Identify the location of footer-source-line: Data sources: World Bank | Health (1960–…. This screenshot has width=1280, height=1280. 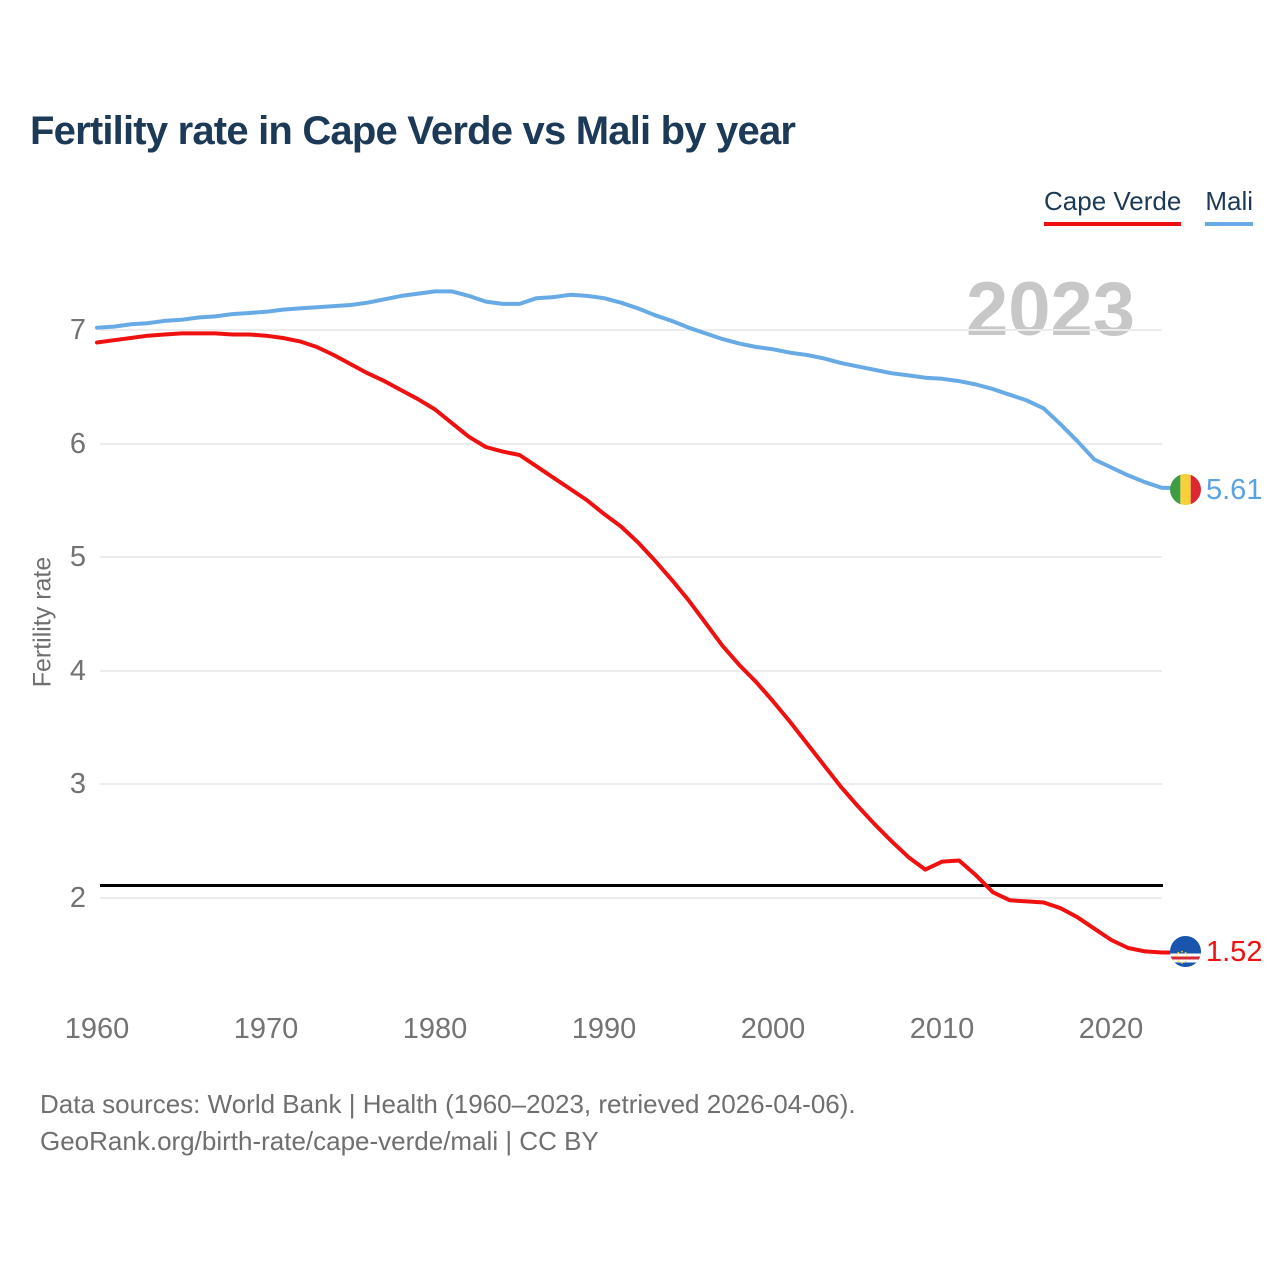
(448, 1104).